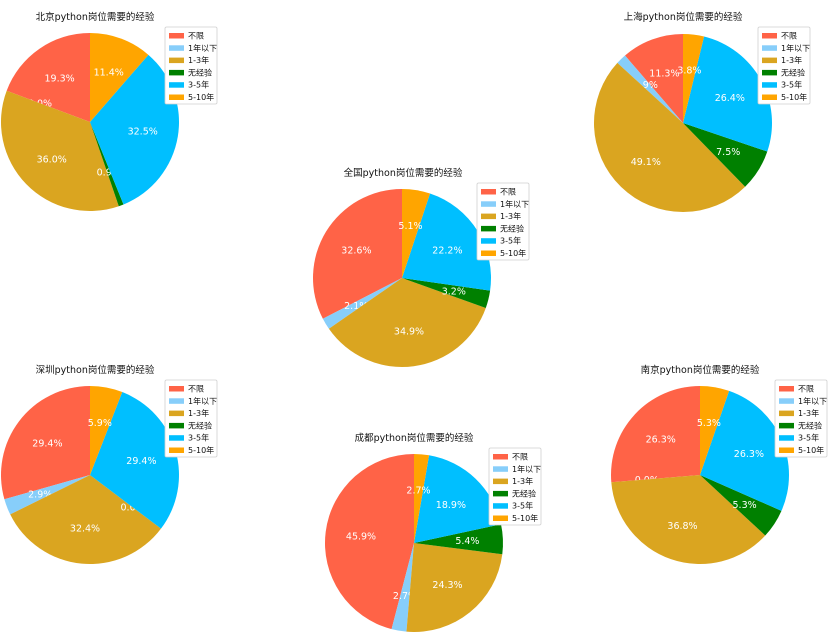  Describe the element at coordinates (661, 439) in the screenshot. I see `pct-label-nanjing-0: 26.3%` at that location.